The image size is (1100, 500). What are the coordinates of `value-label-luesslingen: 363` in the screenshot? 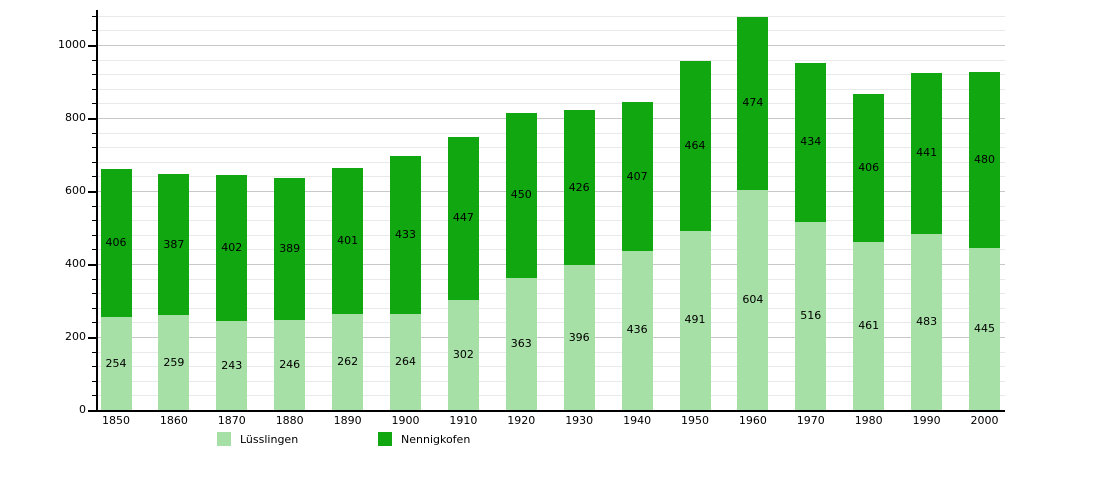 It's located at (521, 343).